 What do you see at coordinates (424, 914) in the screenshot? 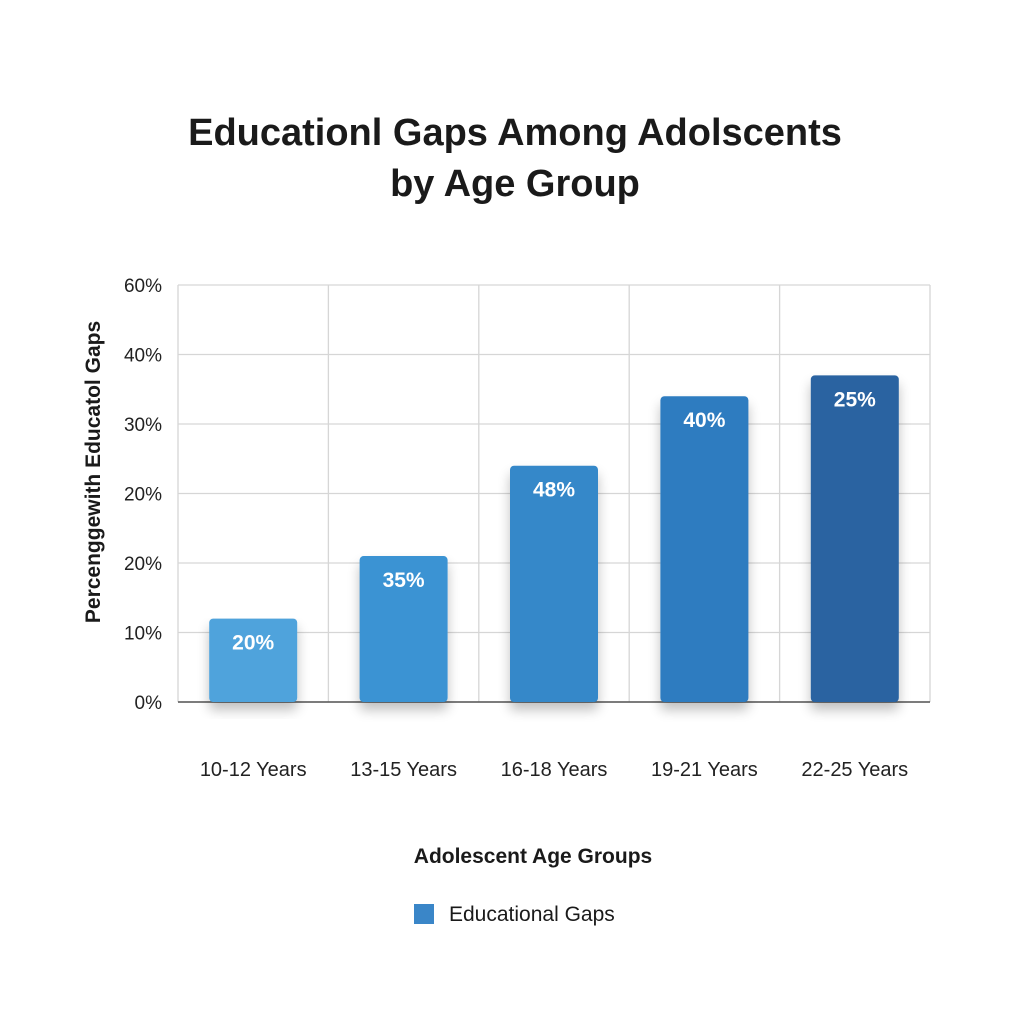
I see `legend-swatch` at bounding box center [424, 914].